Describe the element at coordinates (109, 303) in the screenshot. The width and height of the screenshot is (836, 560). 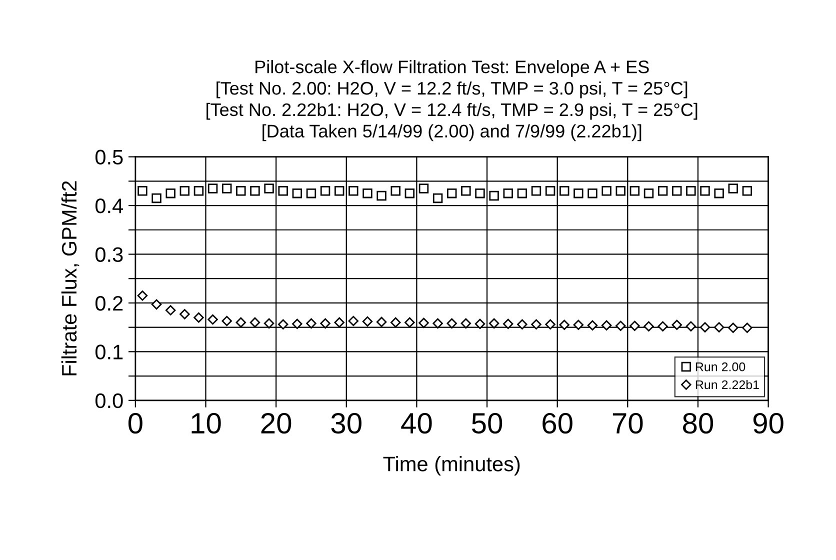
I see `y-tick-label: 0.2` at that location.